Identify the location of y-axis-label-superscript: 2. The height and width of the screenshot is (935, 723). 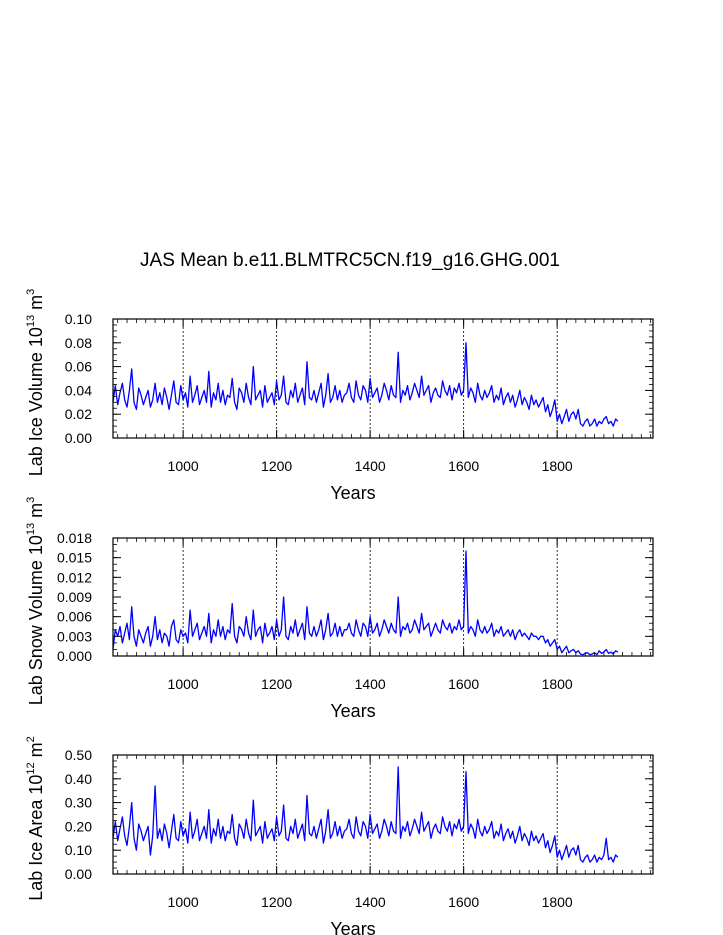
(31, 739).